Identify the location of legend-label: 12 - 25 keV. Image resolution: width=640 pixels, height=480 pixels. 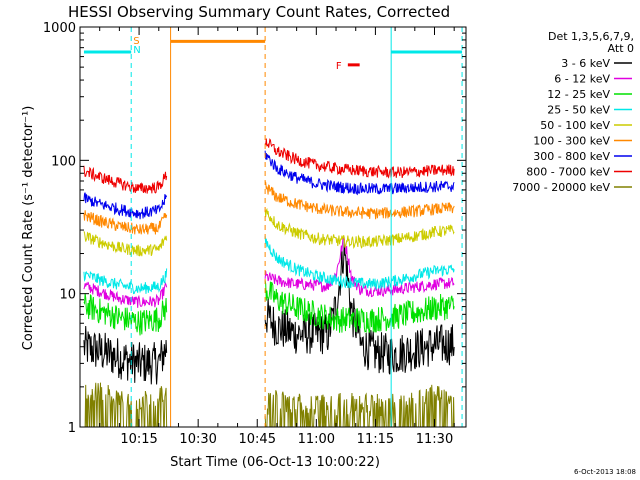
(578, 94).